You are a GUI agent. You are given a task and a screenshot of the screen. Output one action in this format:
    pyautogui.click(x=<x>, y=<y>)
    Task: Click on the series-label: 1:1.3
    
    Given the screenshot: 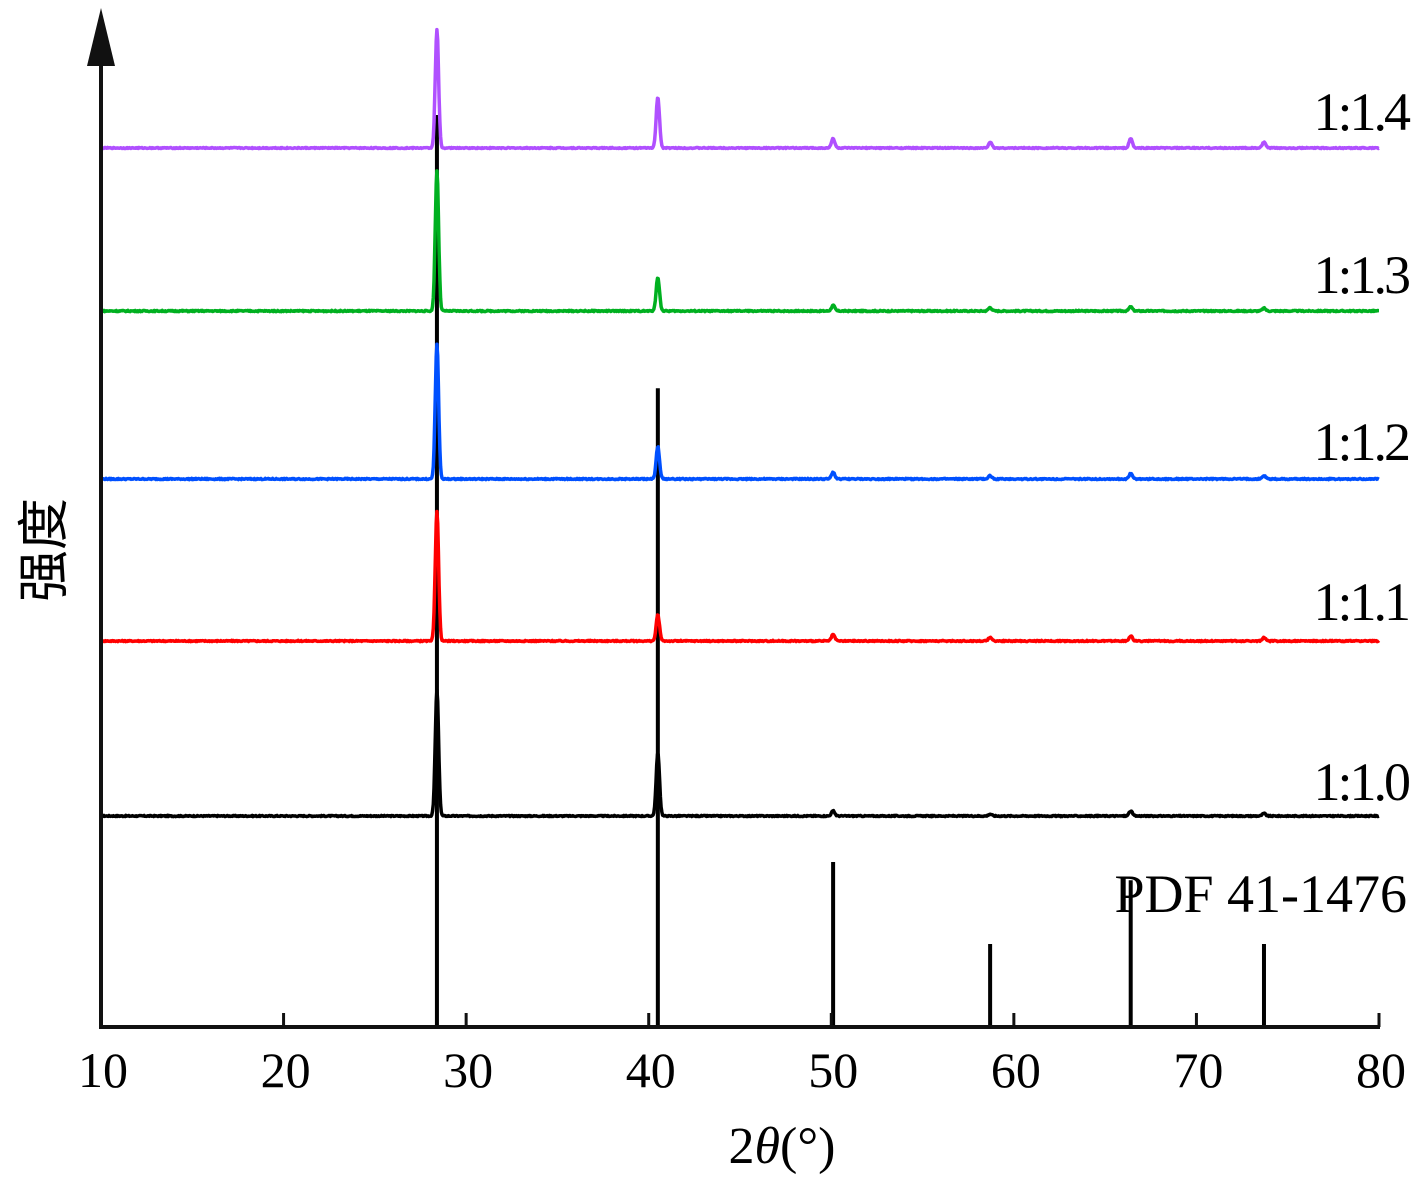 What is the action you would take?
    pyautogui.click(x=1361, y=275)
    